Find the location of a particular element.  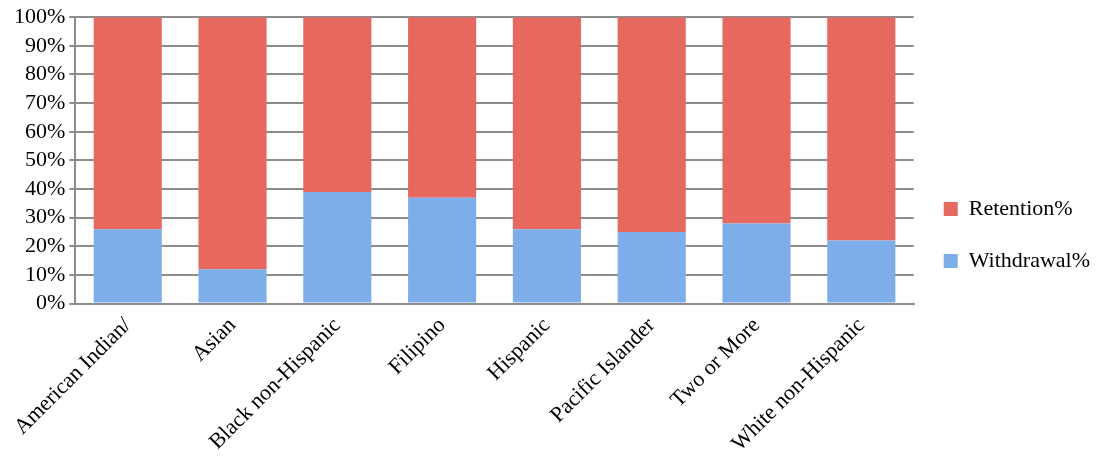

y-tick-label: 100% is located at coordinates (40, 15).